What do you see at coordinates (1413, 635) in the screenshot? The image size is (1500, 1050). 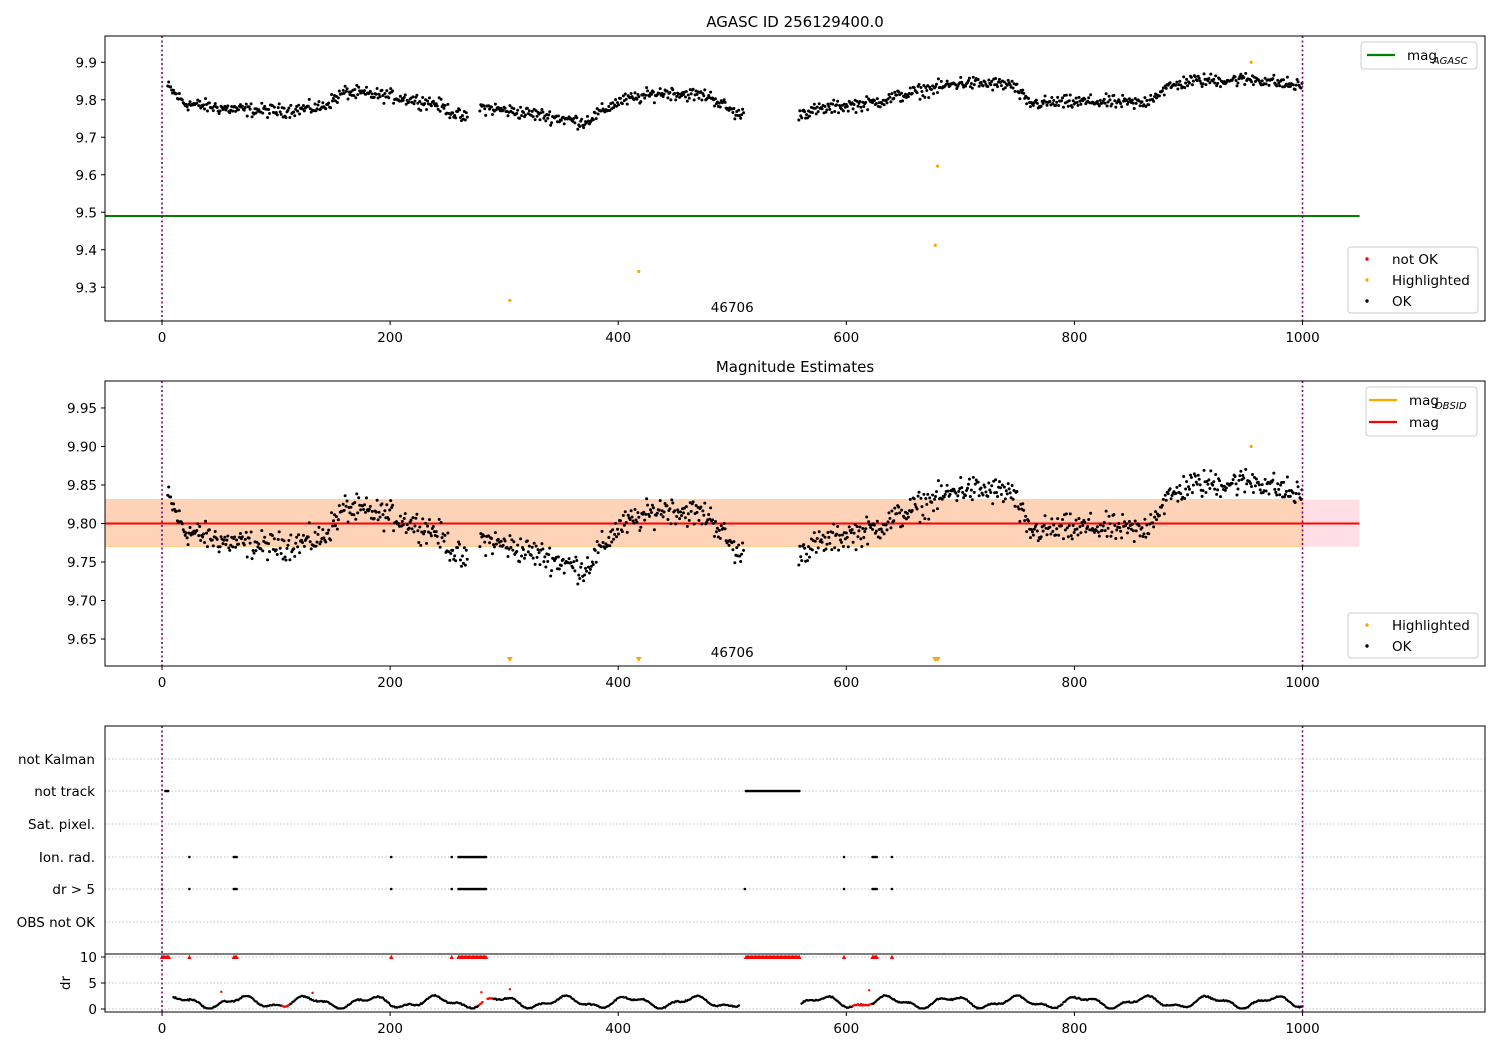 I see `panel2-legend-bottom-box` at bounding box center [1413, 635].